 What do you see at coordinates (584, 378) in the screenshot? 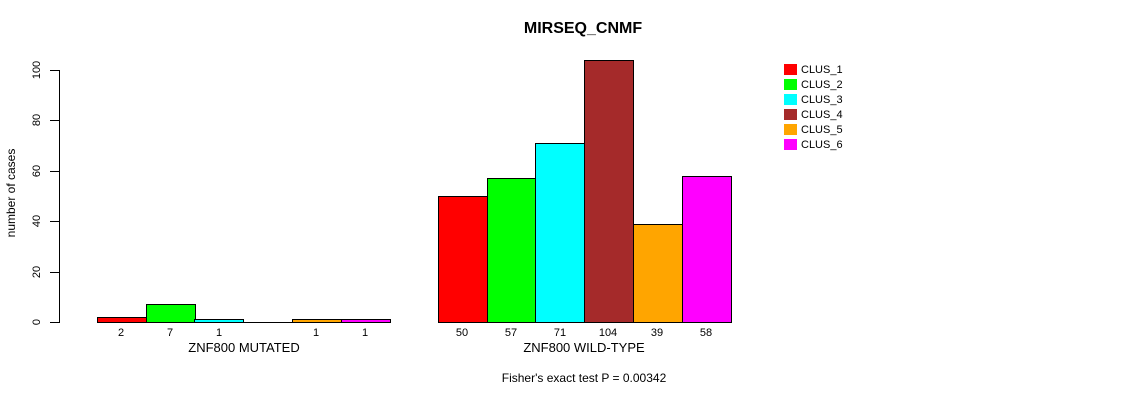
I see `footnote-fisher-test: Fisher's exact test P = 0.00342` at bounding box center [584, 378].